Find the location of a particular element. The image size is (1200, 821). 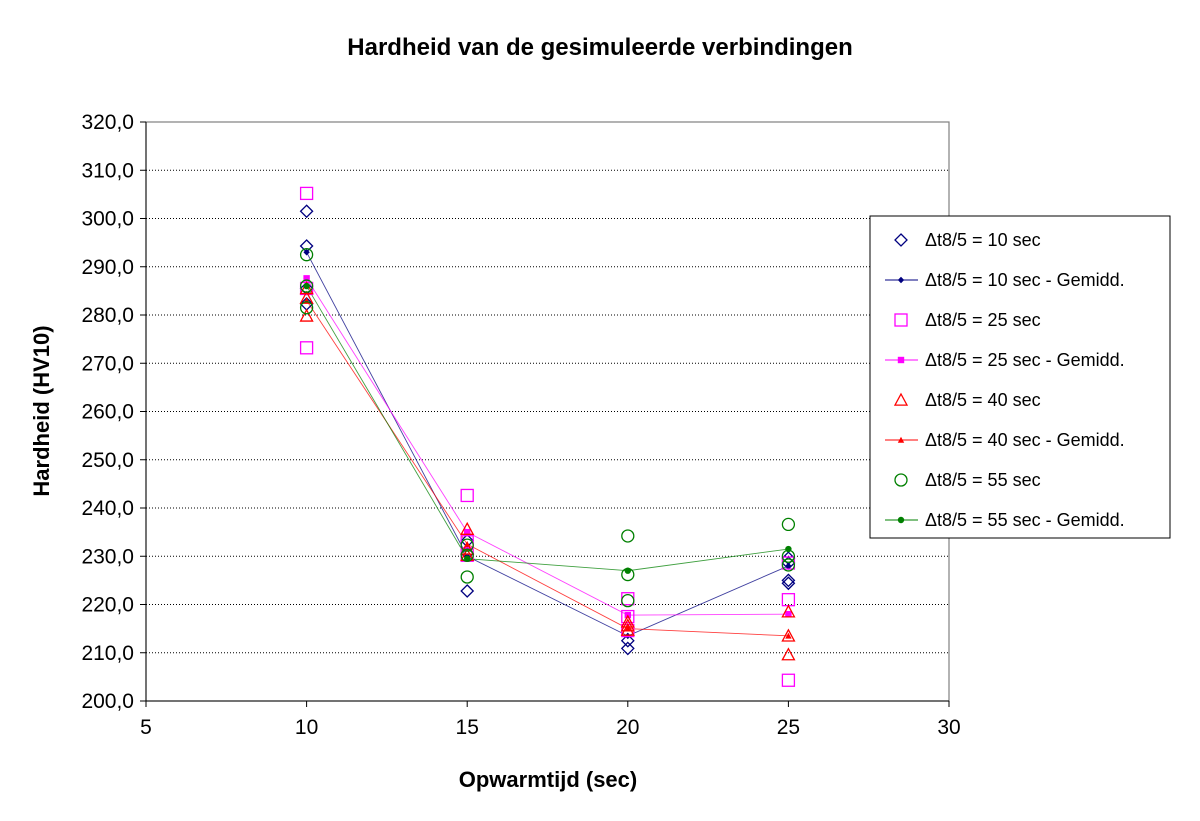

x-tick-label: 25 is located at coordinates (788, 727).